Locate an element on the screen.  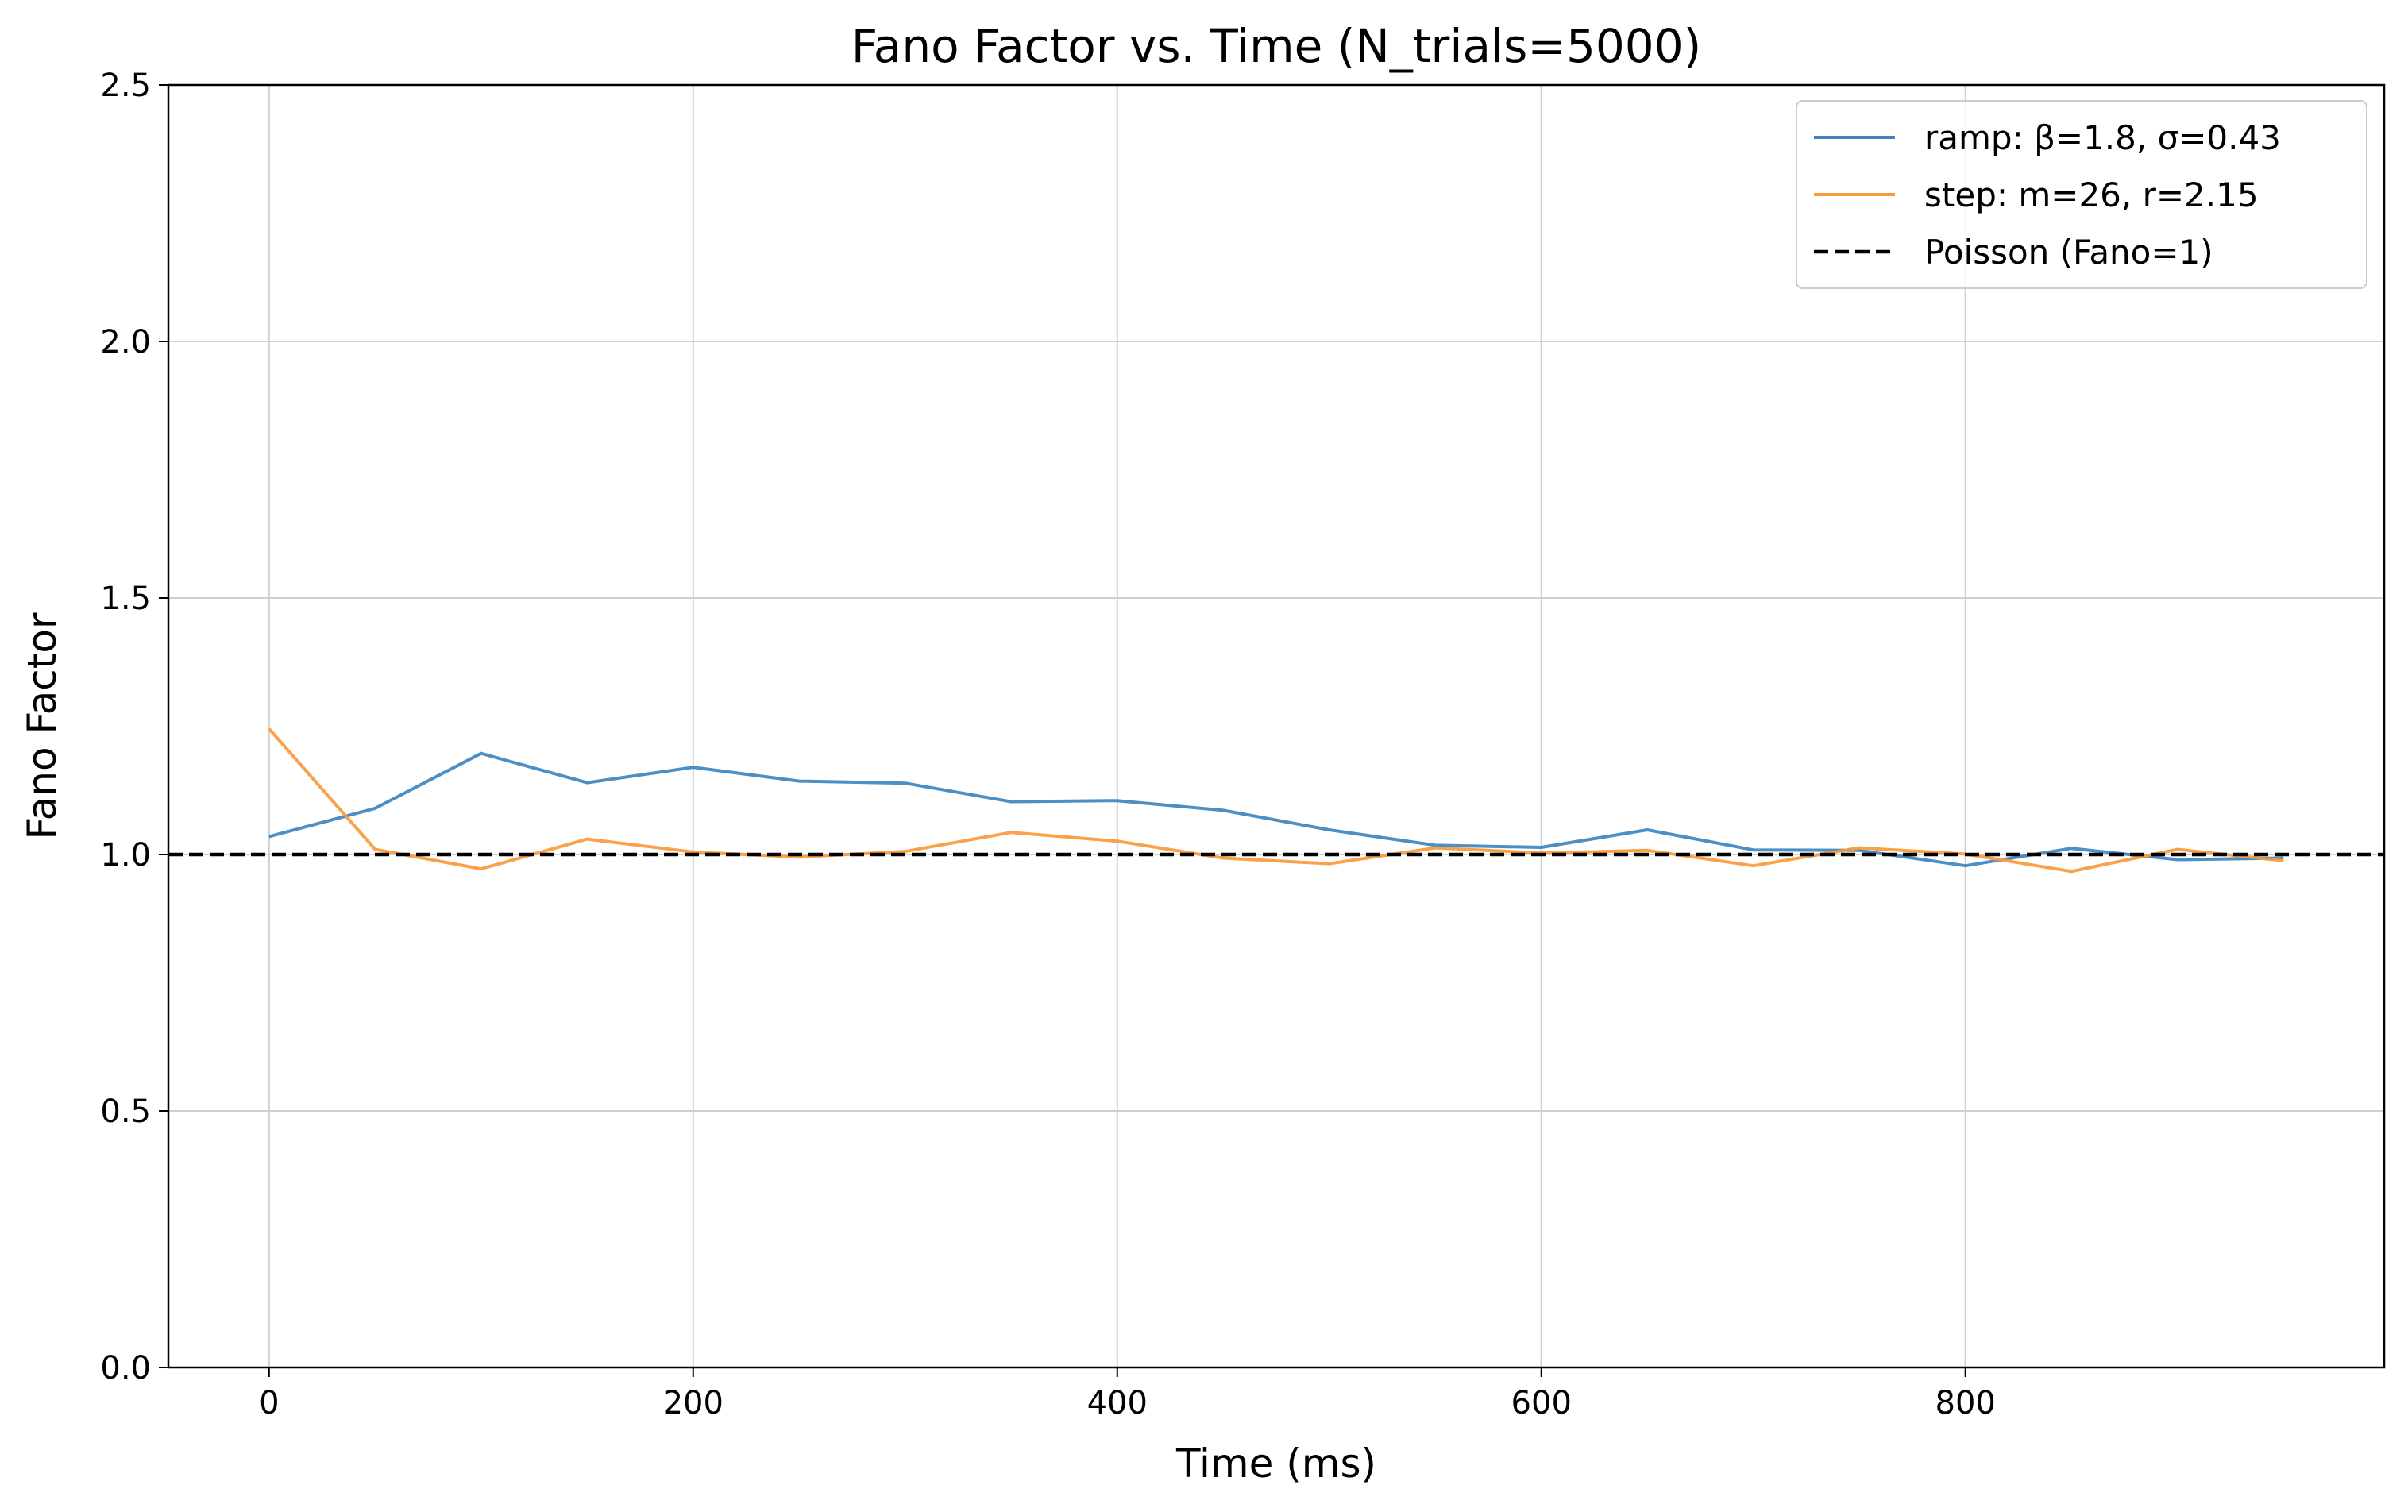
y-tick-label: 0.5 is located at coordinates (125, 1112).